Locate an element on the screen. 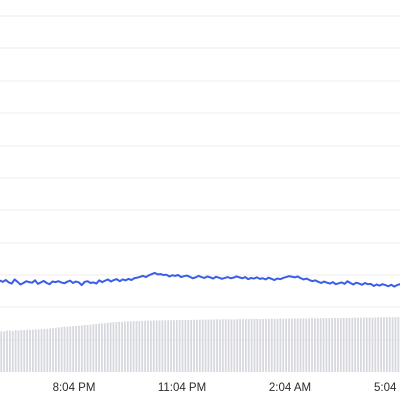 The image size is (400, 405). x-tick-label: 2:04 AM is located at coordinates (290, 388).